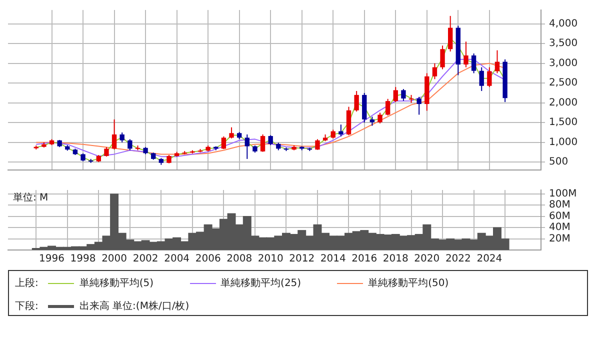 The image size is (600, 339). Describe the element at coordinates (563, 24) in the screenshot. I see `y-tick-label: 4,000` at that location.